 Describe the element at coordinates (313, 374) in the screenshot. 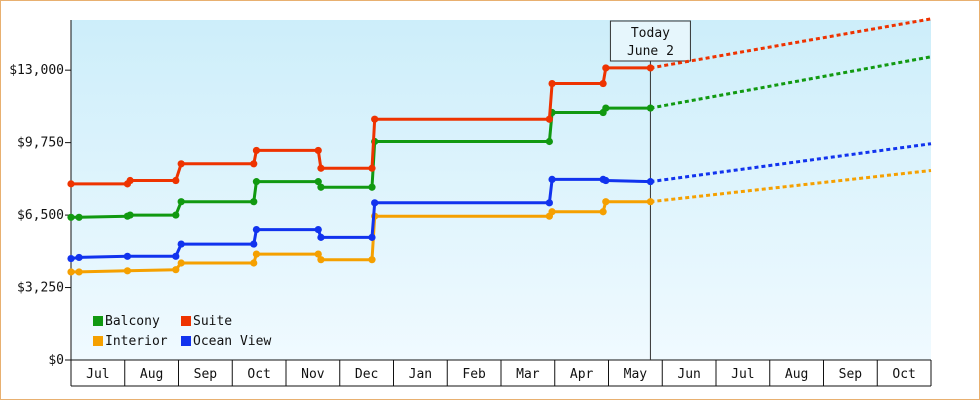

I see `x-month-label: Nov` at that location.